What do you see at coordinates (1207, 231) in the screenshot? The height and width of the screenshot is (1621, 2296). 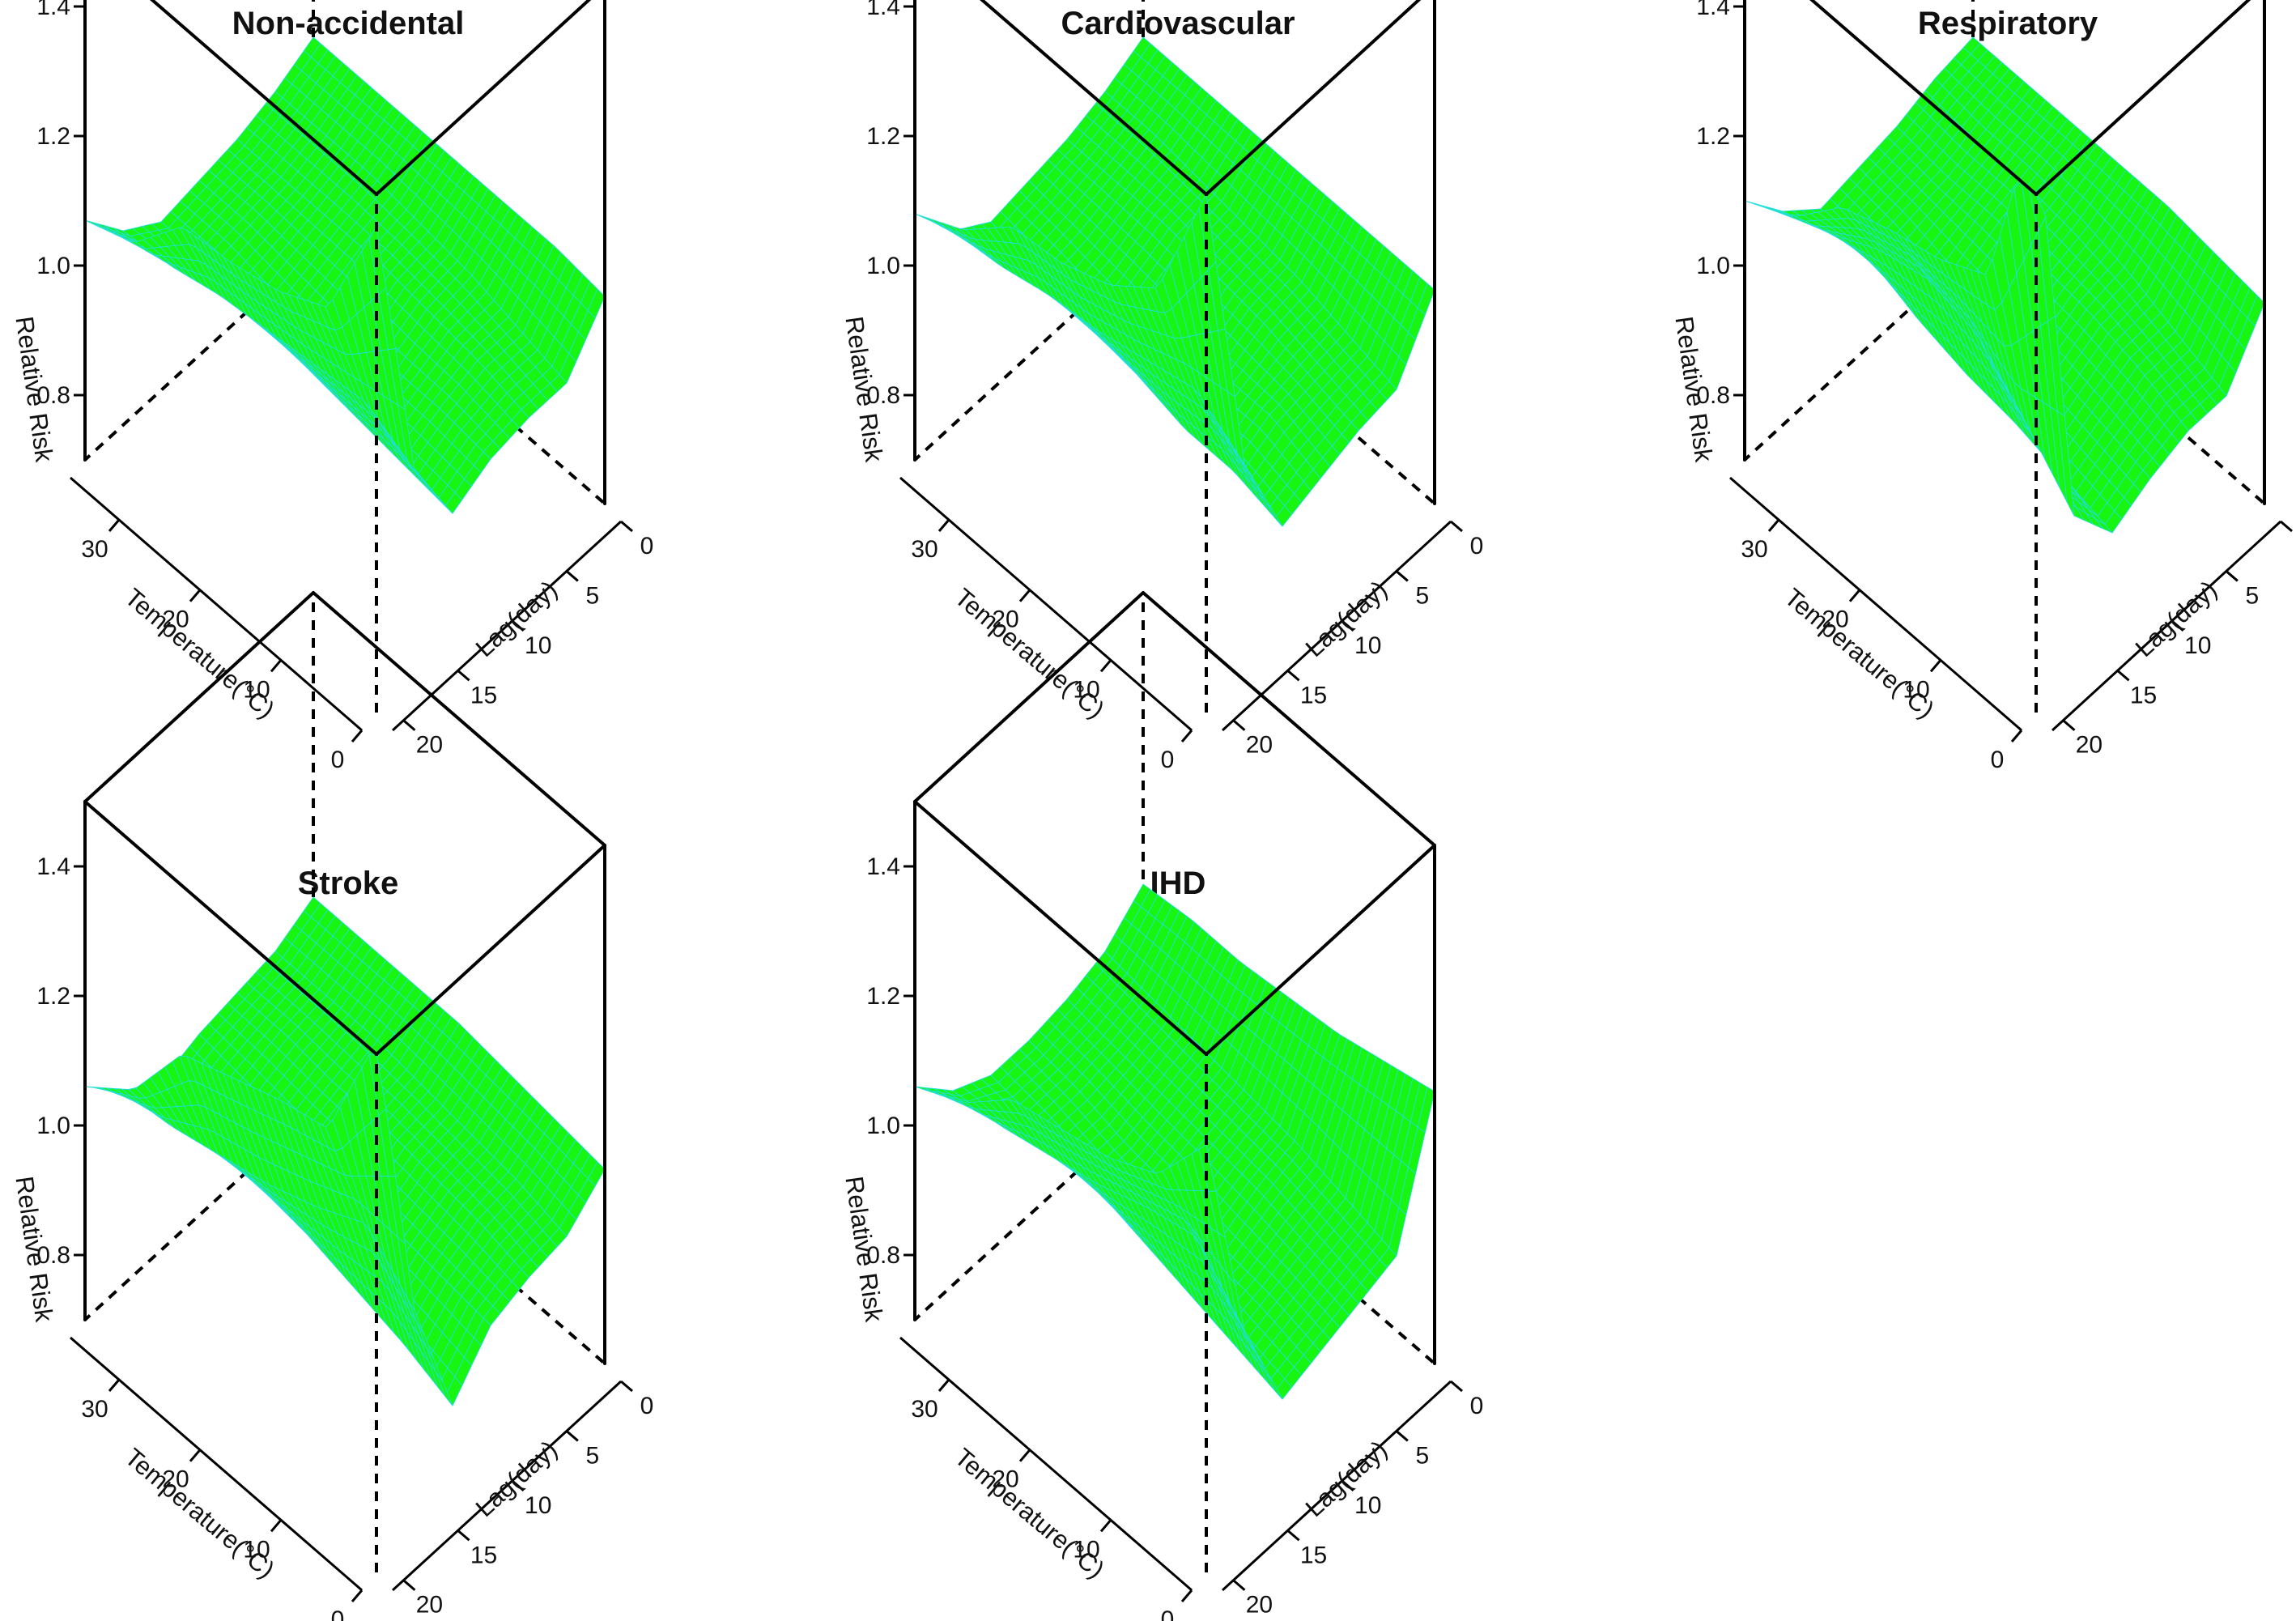 I see `surface-cell` at bounding box center [1207, 231].